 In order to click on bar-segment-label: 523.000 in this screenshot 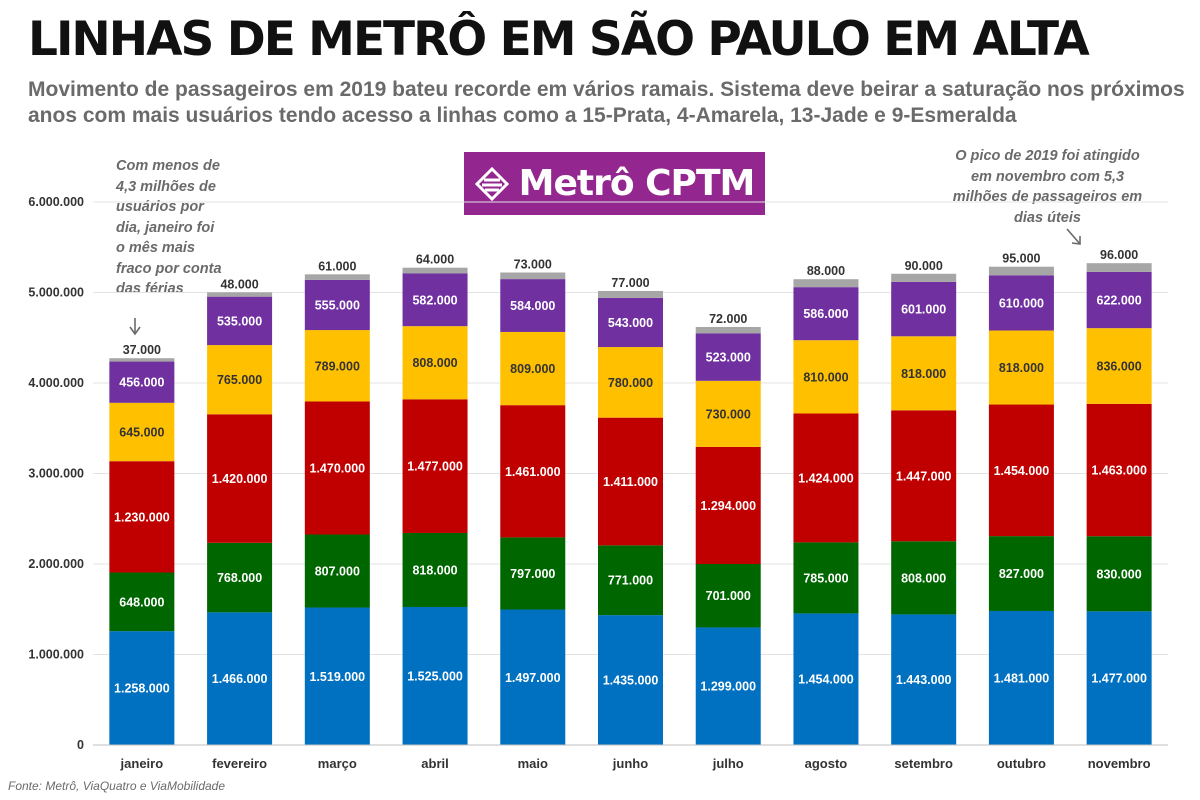, I will do `click(728, 358)`.